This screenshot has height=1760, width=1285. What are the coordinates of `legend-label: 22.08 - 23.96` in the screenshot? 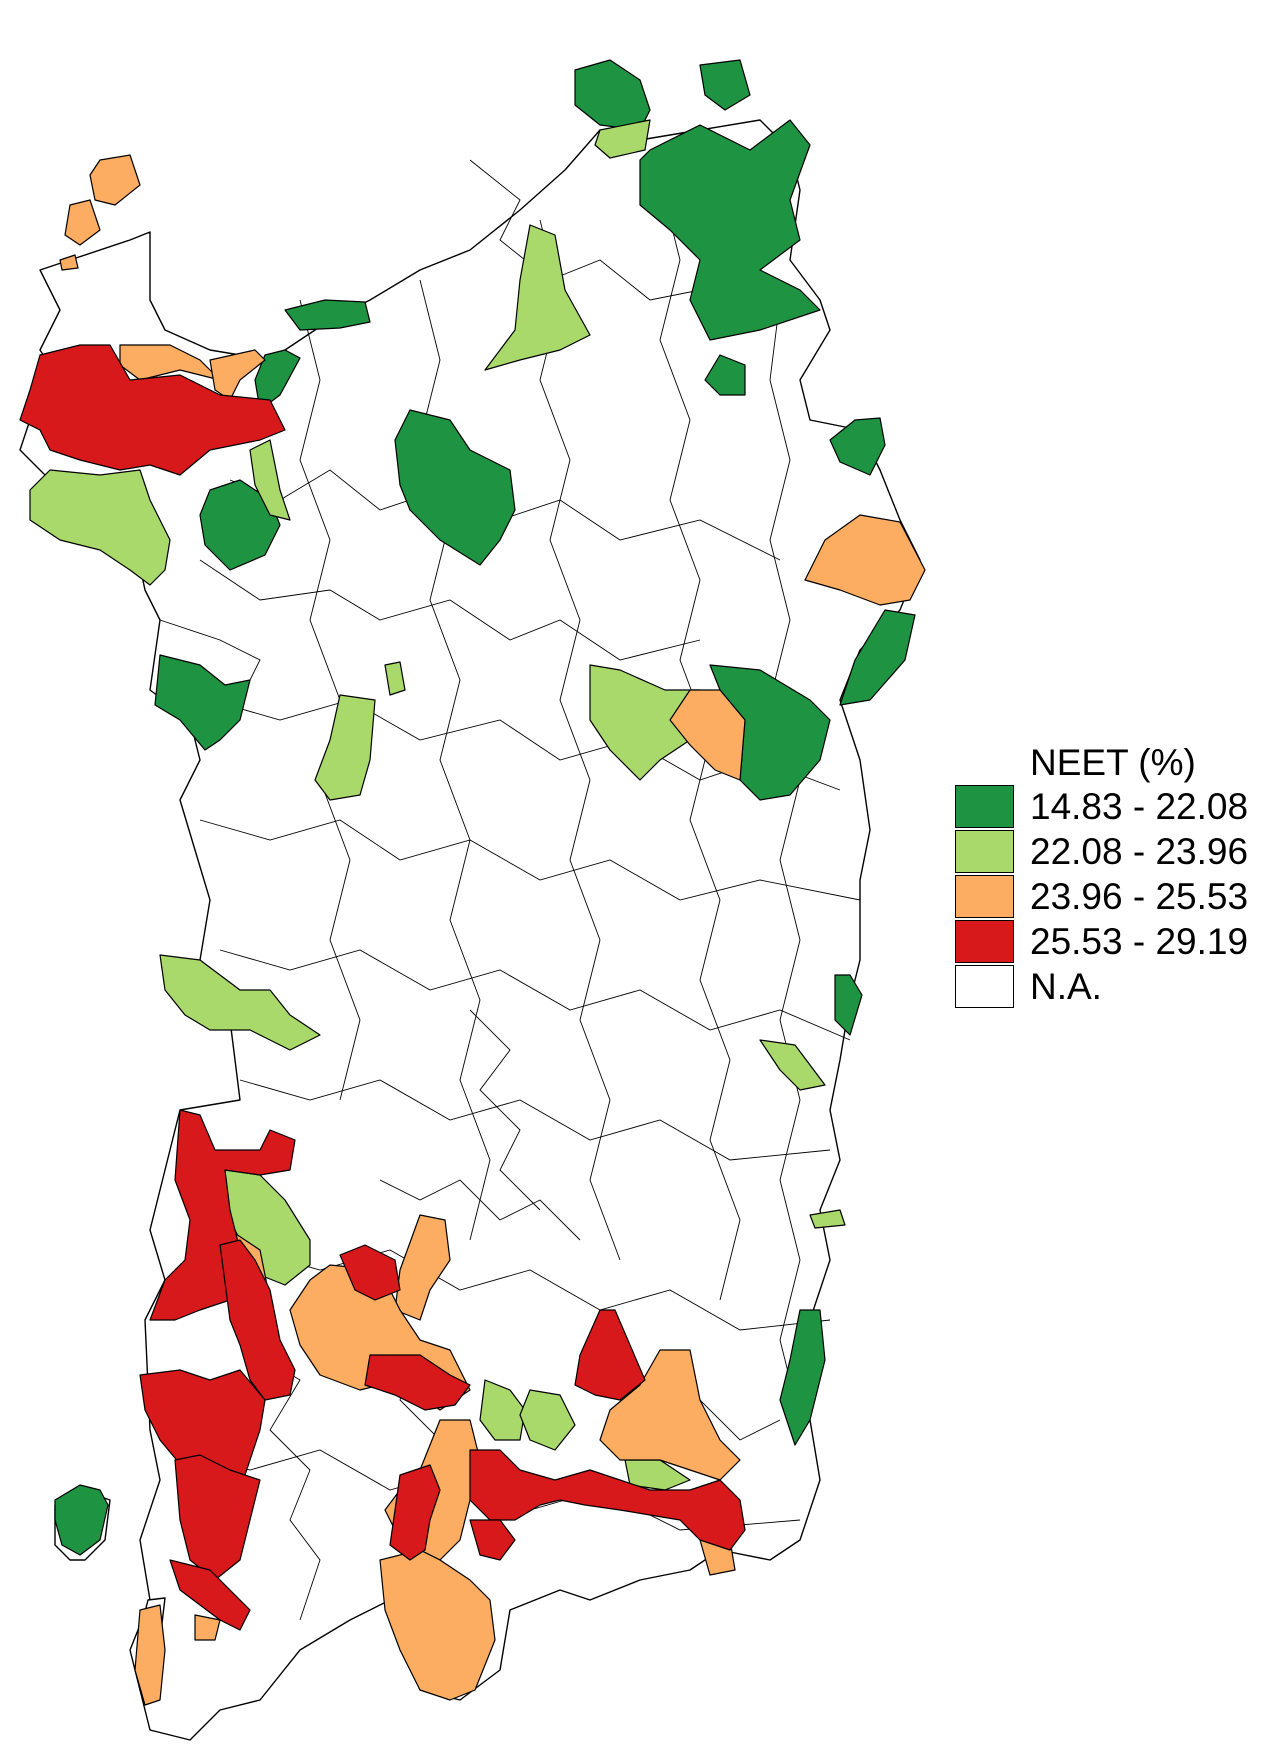 It's located at (1139, 851).